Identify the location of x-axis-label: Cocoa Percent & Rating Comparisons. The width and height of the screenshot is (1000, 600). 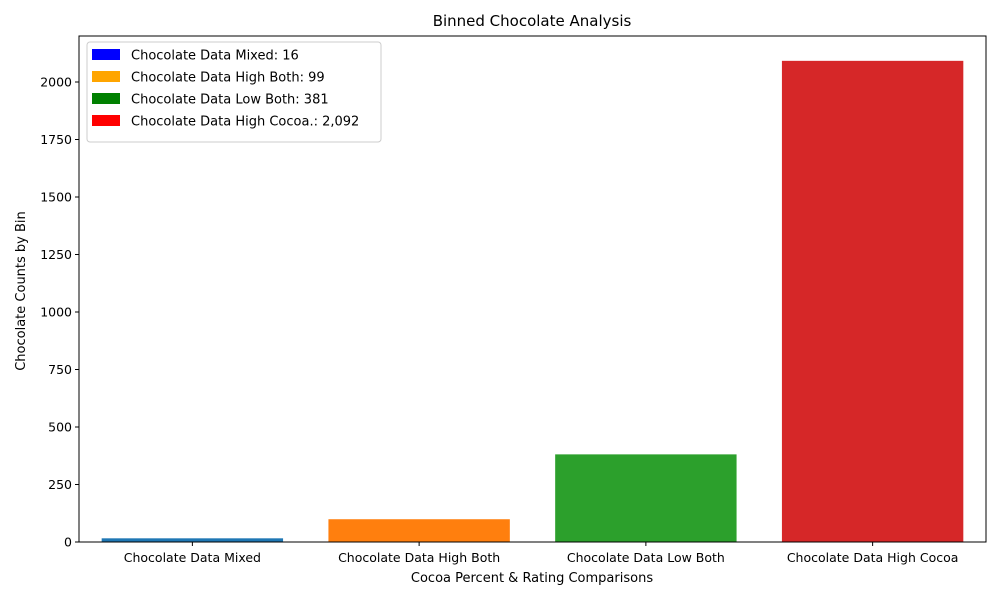
(532, 578).